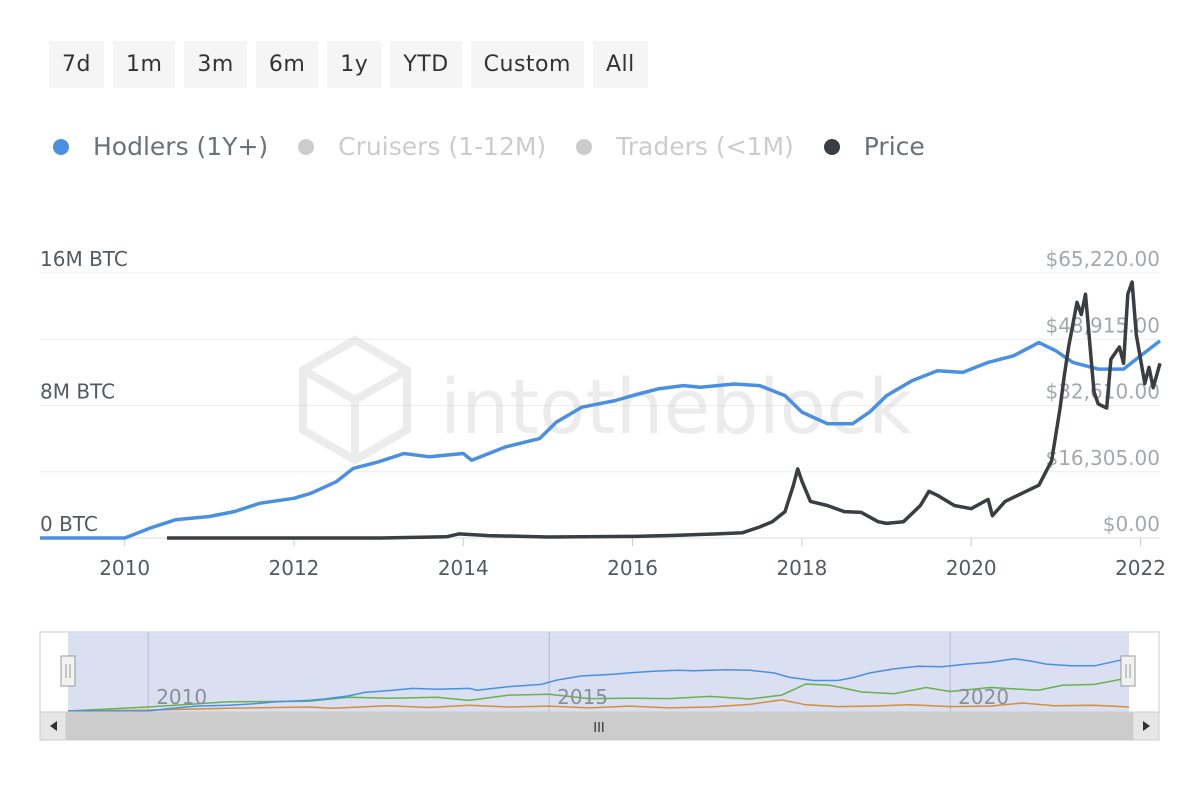 This screenshot has height=800, width=1200. I want to click on legend-dot-price, so click(831, 146).